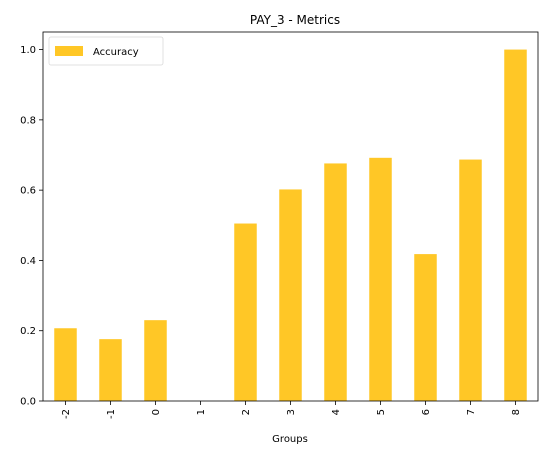 Image resolution: width=547 pixels, height=454 pixels. Describe the element at coordinates (201, 412) in the screenshot. I see `x-tick-label: 1` at that location.